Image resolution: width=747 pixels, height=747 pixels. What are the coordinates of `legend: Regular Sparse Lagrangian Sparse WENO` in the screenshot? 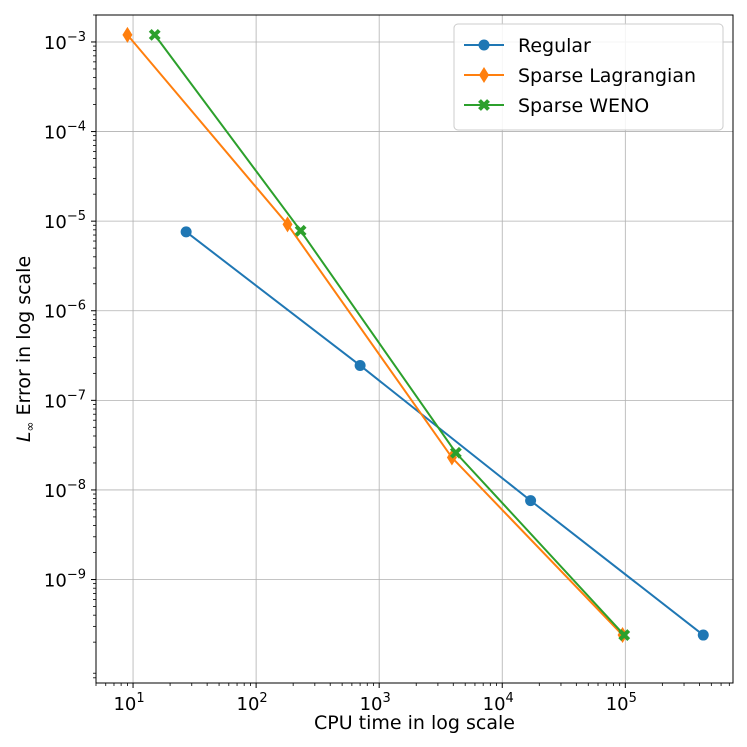 It's located at (588, 77).